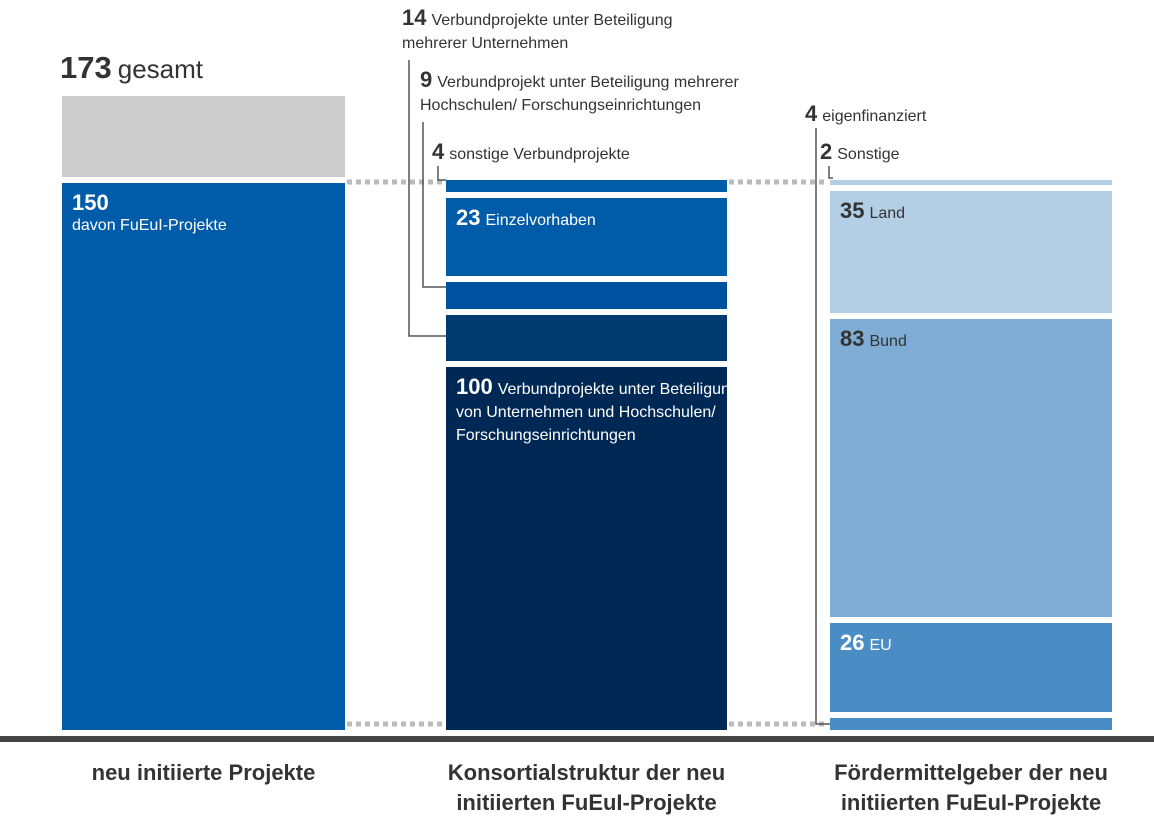  What do you see at coordinates (874, 116) in the screenshot?
I see `segment-text: eigenfinanziert` at bounding box center [874, 116].